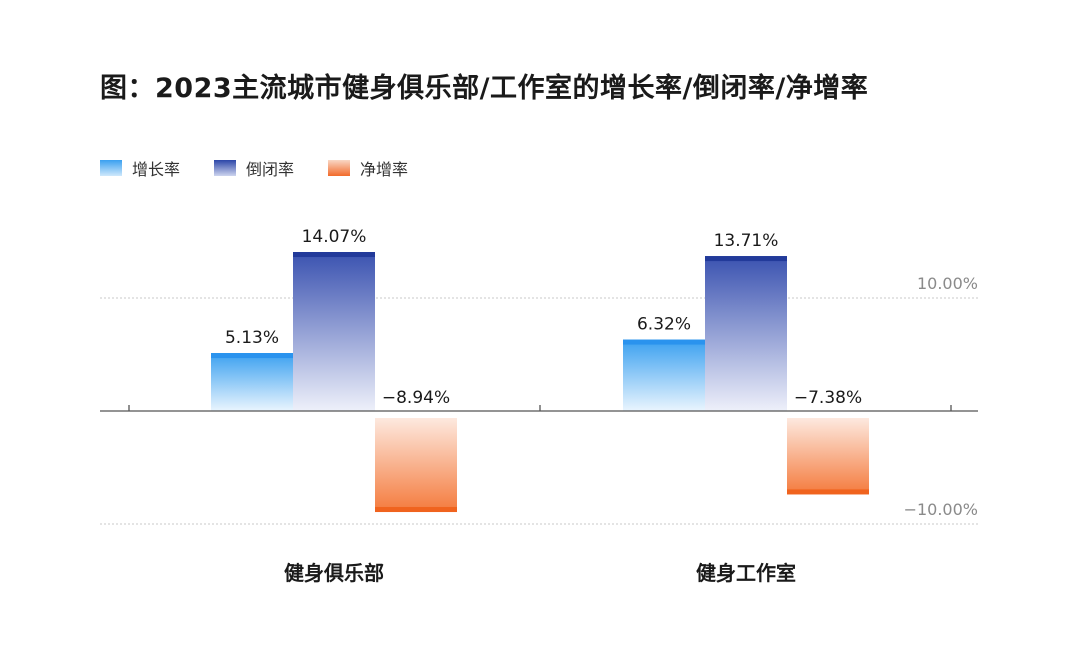 This screenshot has width=1080, height=662. What do you see at coordinates (270, 169) in the screenshot?
I see `legend-label-closure: 倒闭率` at bounding box center [270, 169].